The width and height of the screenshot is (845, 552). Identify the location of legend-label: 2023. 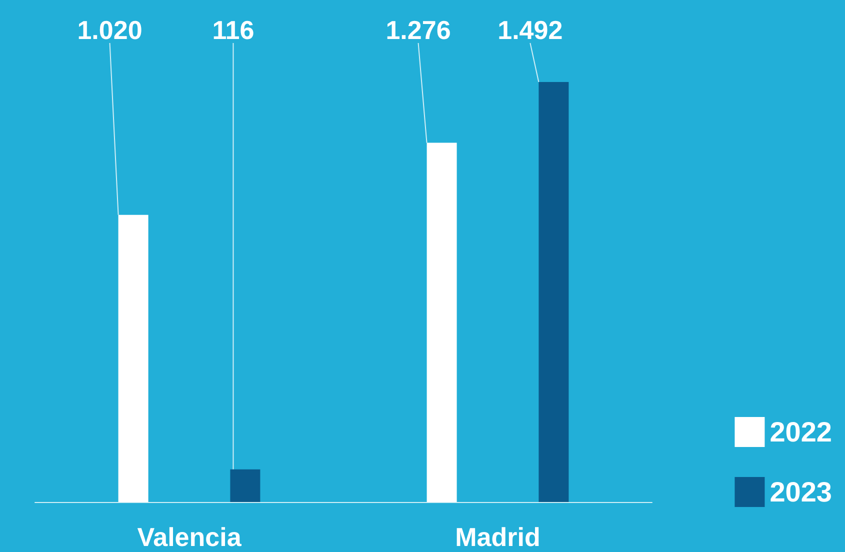
(801, 492).